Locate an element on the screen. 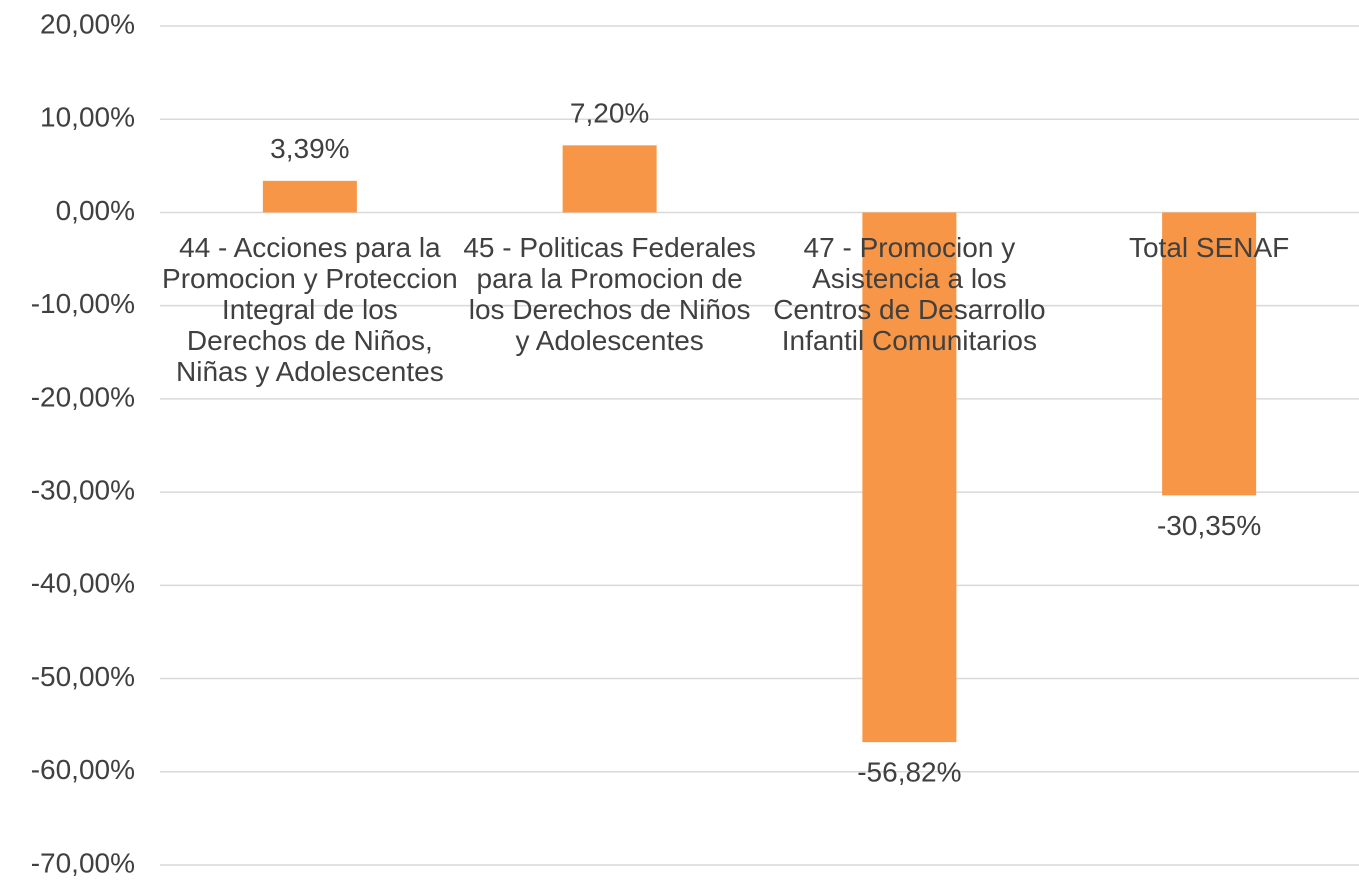  data-label: -30,35% is located at coordinates (1209, 525).